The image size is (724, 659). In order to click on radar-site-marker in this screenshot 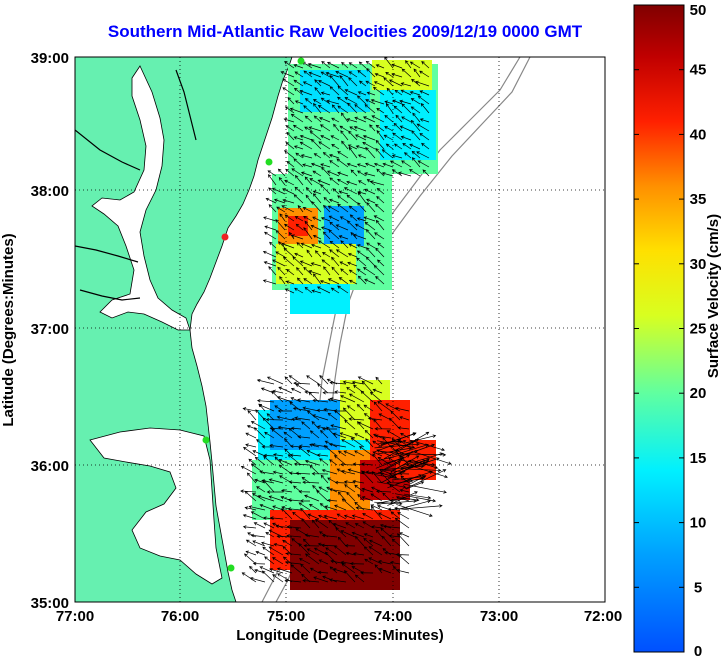, I will do `click(225, 237)`.